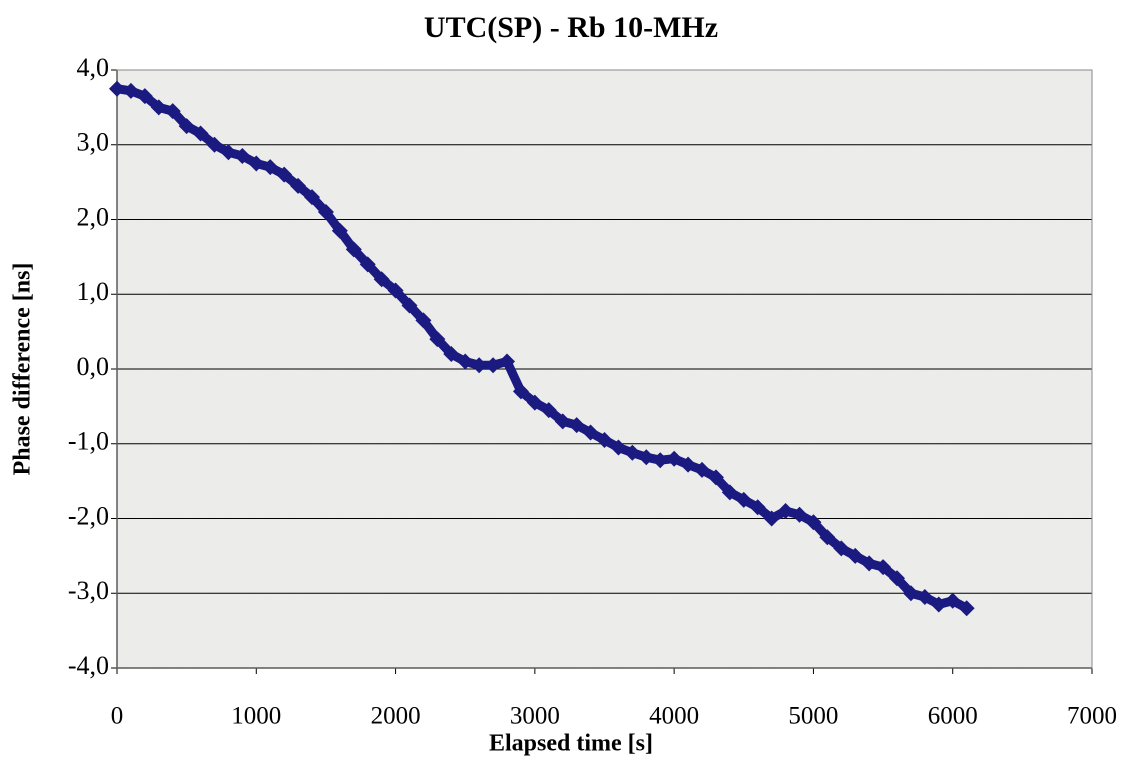  I want to click on y-tick-label: -4,0, so click(88, 665).